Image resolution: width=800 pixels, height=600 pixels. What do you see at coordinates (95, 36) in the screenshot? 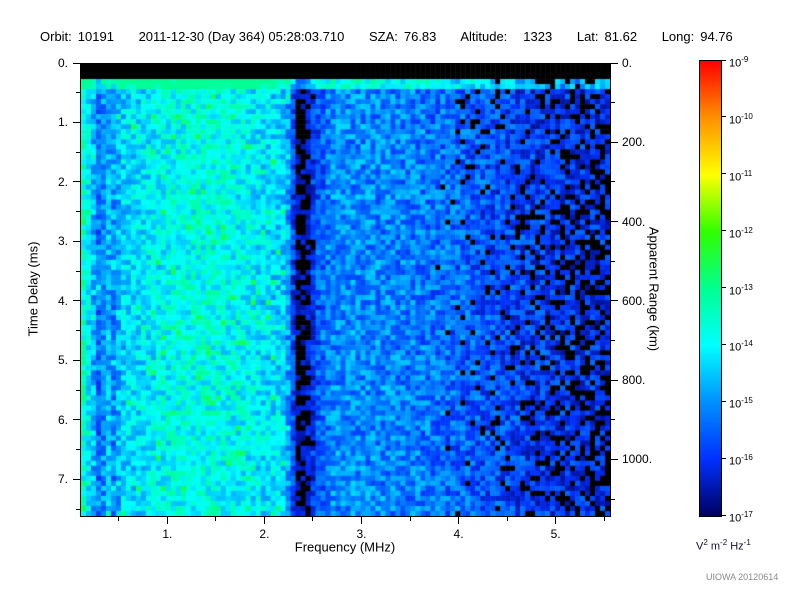
I see `header-orbit-value: 10191` at bounding box center [95, 36].